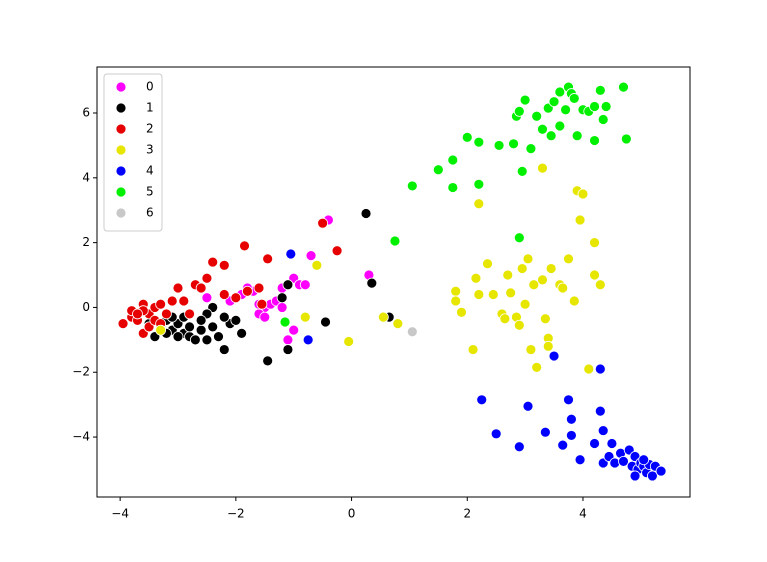 The height and width of the screenshot is (562, 767). I want to click on x-tick-label: −2, so click(236, 514).